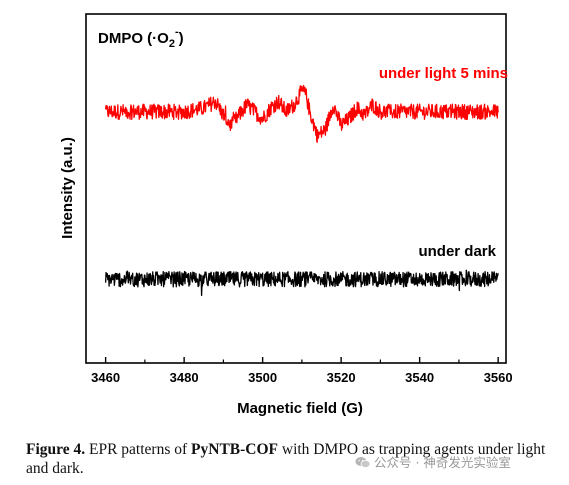  I want to click on x-ticks: 3460 3480 3500 3520 3540 3560, so click(302, 371).